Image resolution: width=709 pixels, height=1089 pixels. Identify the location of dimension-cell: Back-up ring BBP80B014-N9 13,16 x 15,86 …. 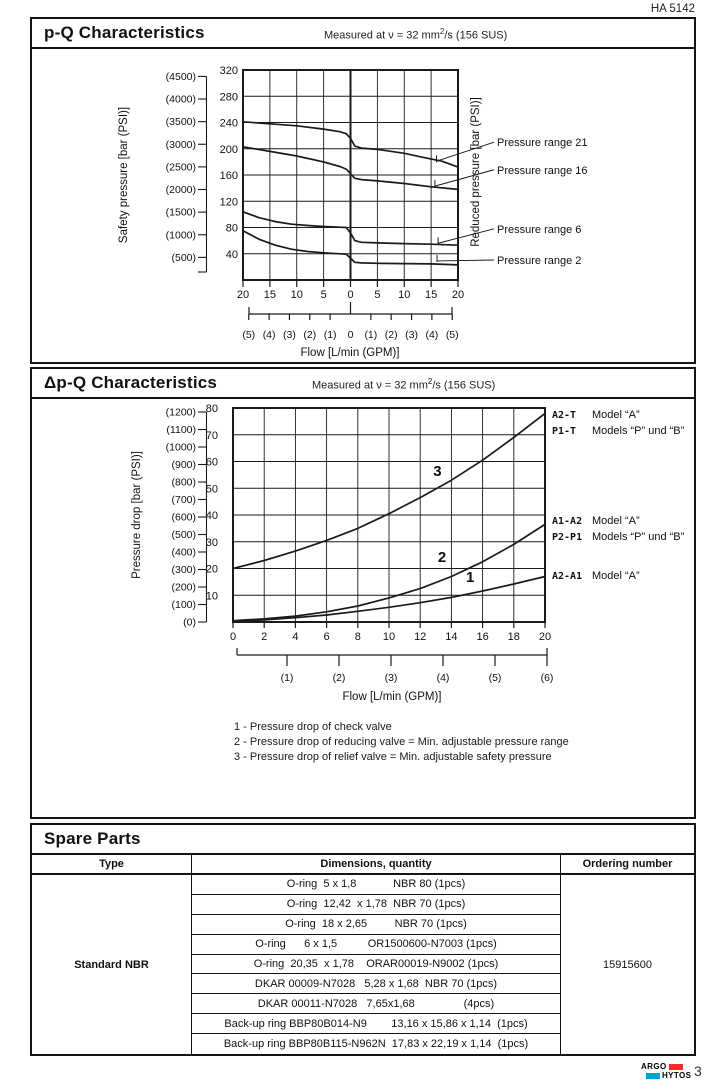
(376, 1024).